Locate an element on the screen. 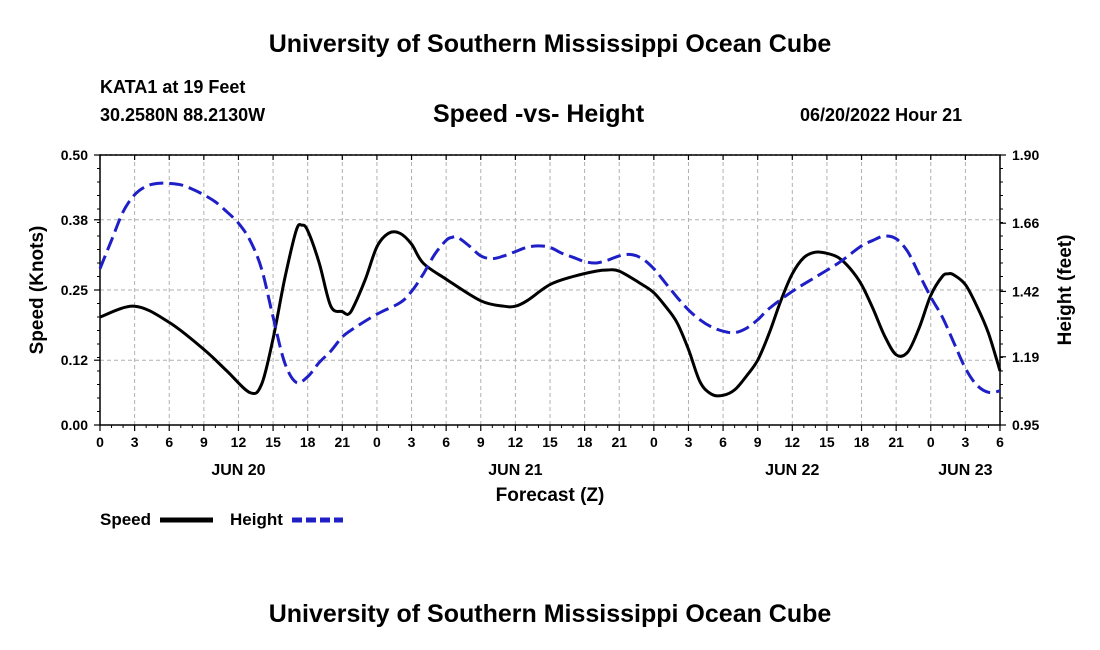 This screenshot has height=650, width=1100. chart-title: Speed -vs- Height is located at coordinates (539, 114).